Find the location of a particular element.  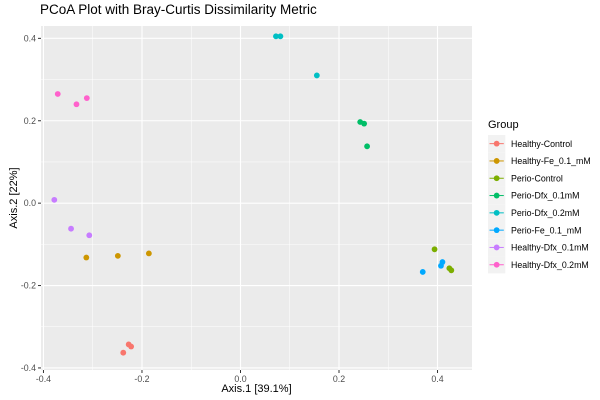

x-tick-label: -0.2 is located at coordinates (141, 379).